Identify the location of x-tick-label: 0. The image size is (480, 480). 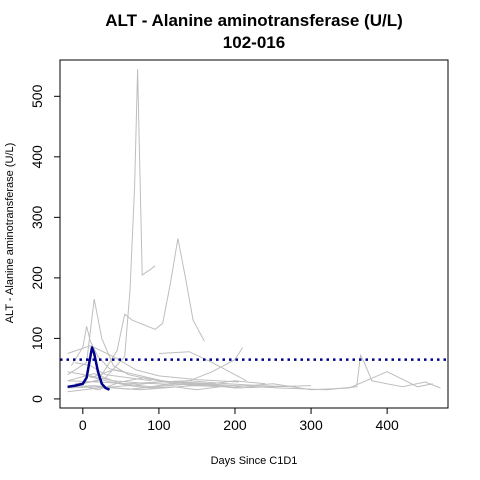
(83, 425).